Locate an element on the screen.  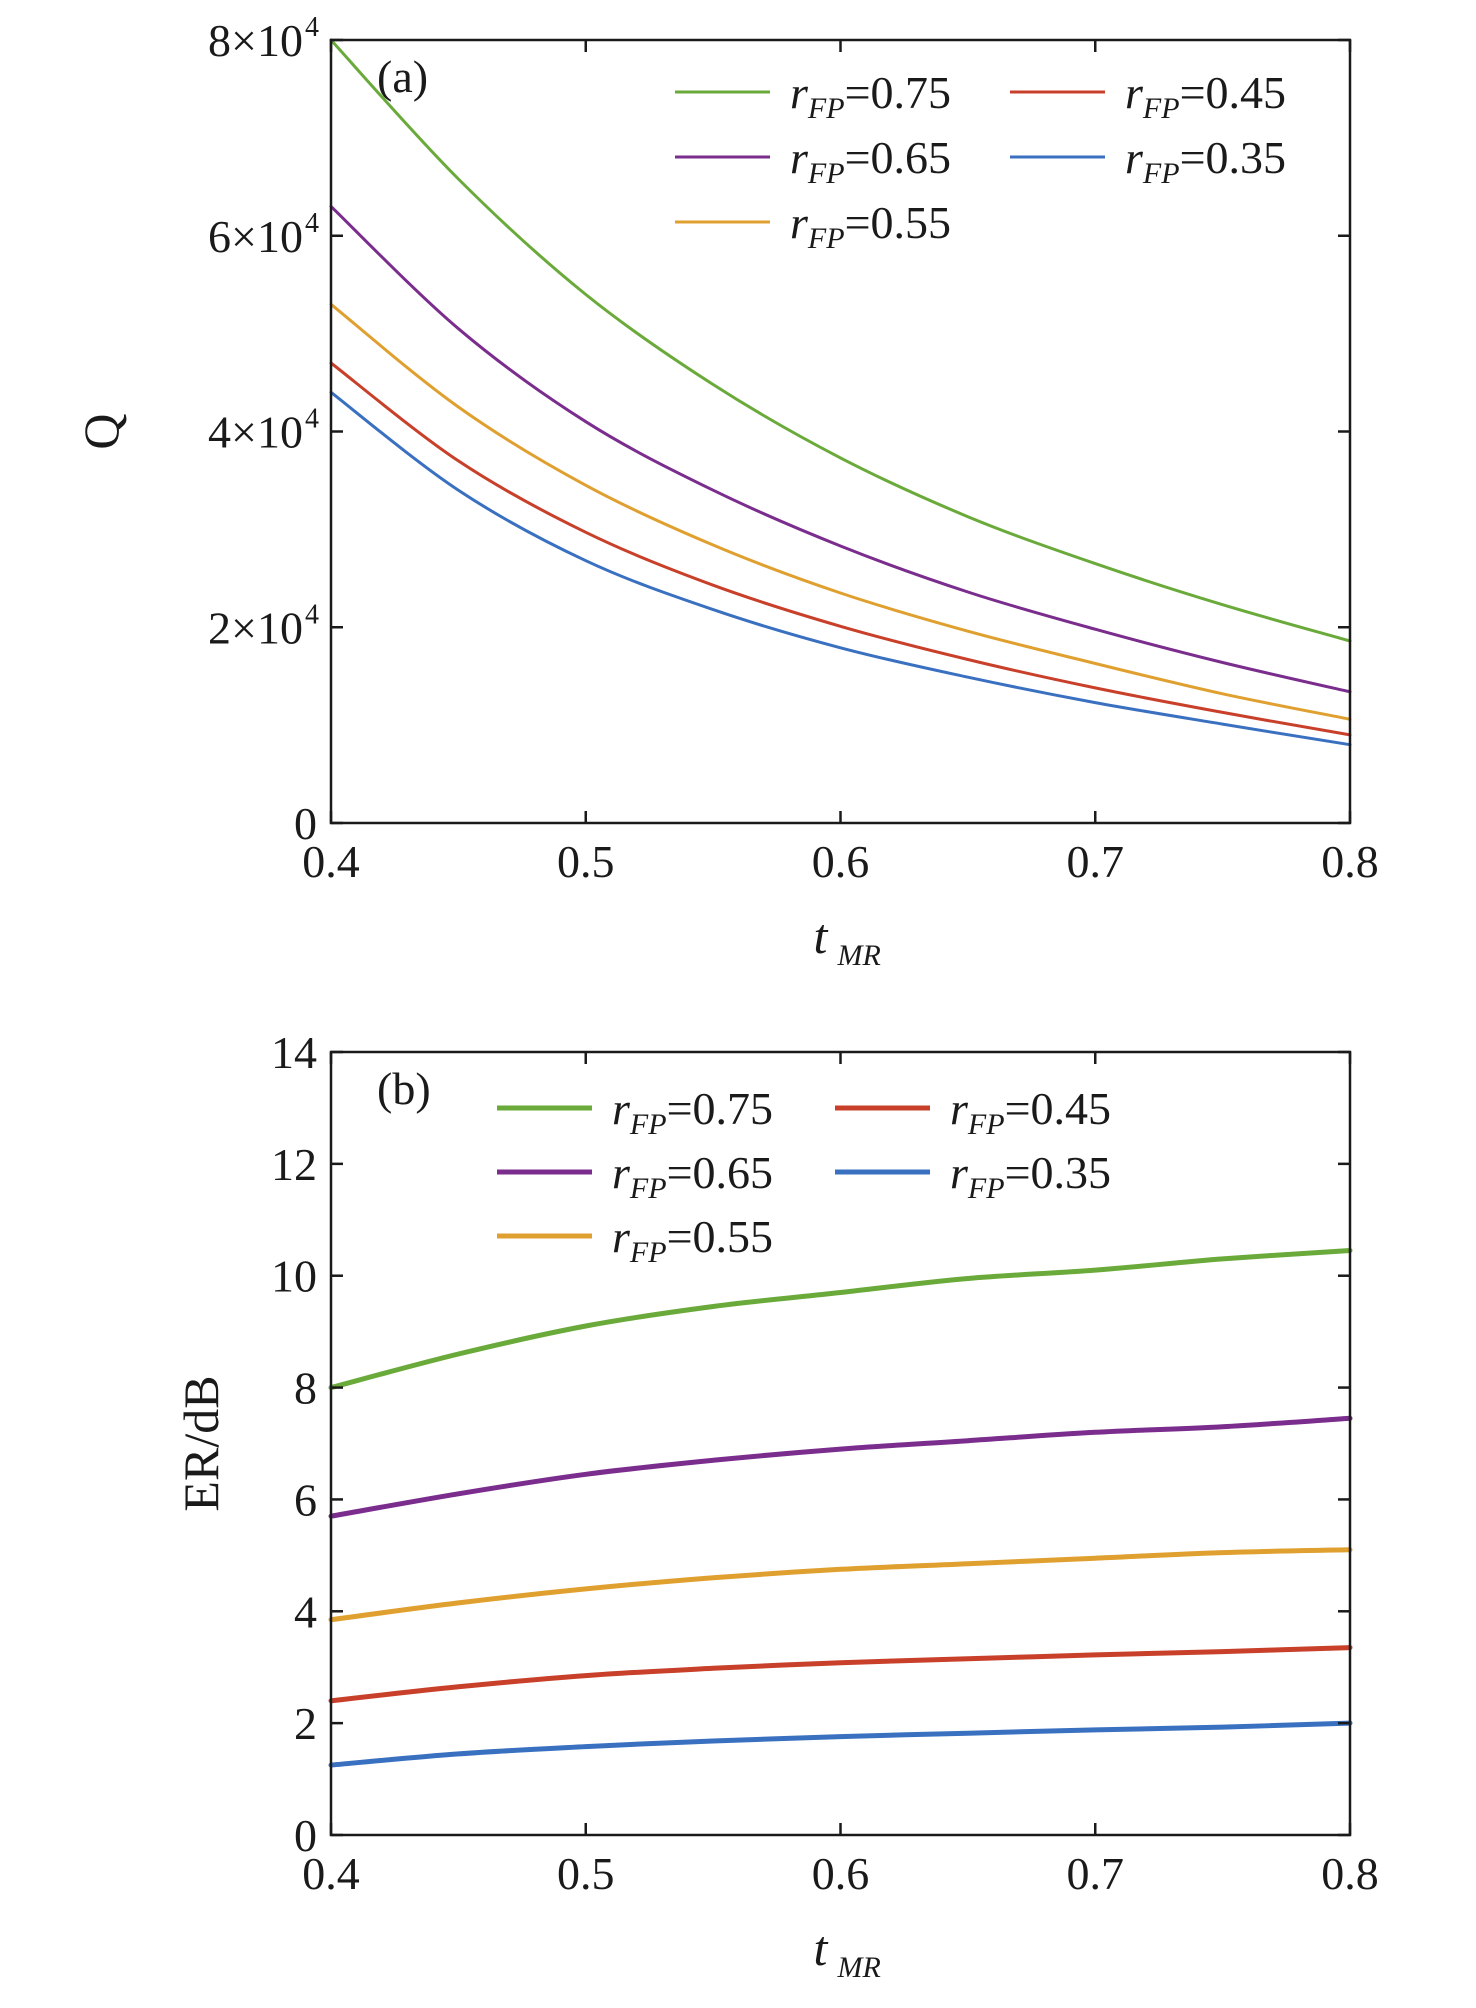
y-tick-label: 12 is located at coordinates (294, 1164).